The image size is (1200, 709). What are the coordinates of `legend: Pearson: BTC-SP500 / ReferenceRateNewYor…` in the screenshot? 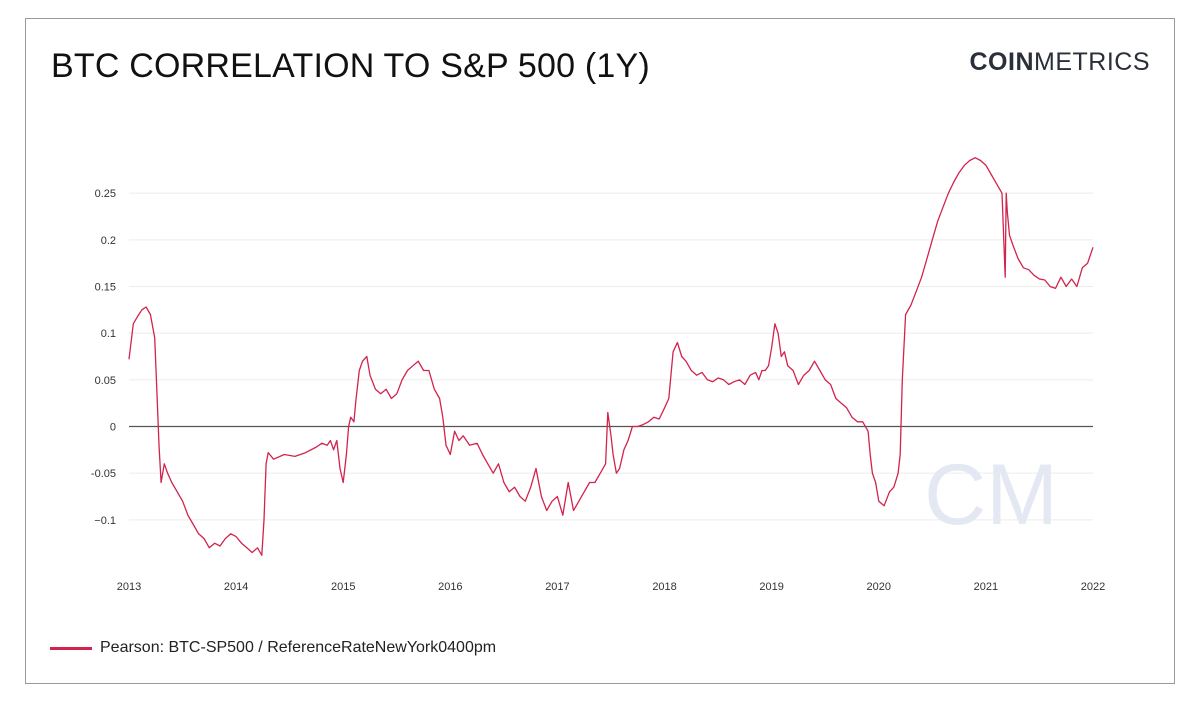 It's located at (273, 648).